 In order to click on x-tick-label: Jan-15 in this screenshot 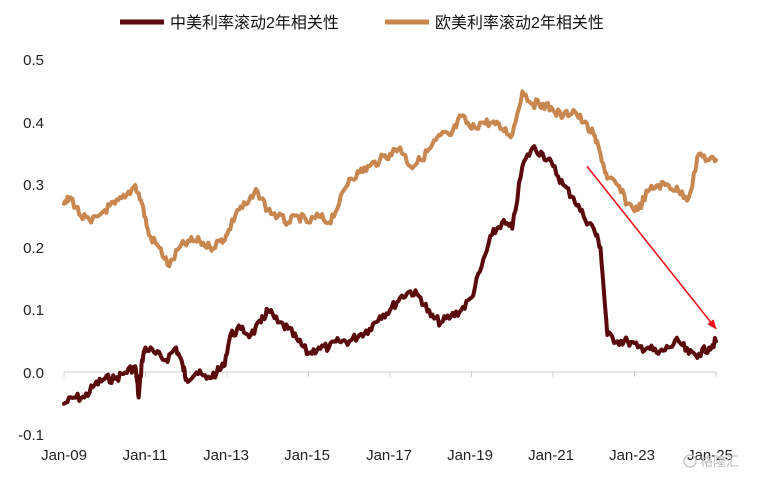, I will do `click(307, 455)`.